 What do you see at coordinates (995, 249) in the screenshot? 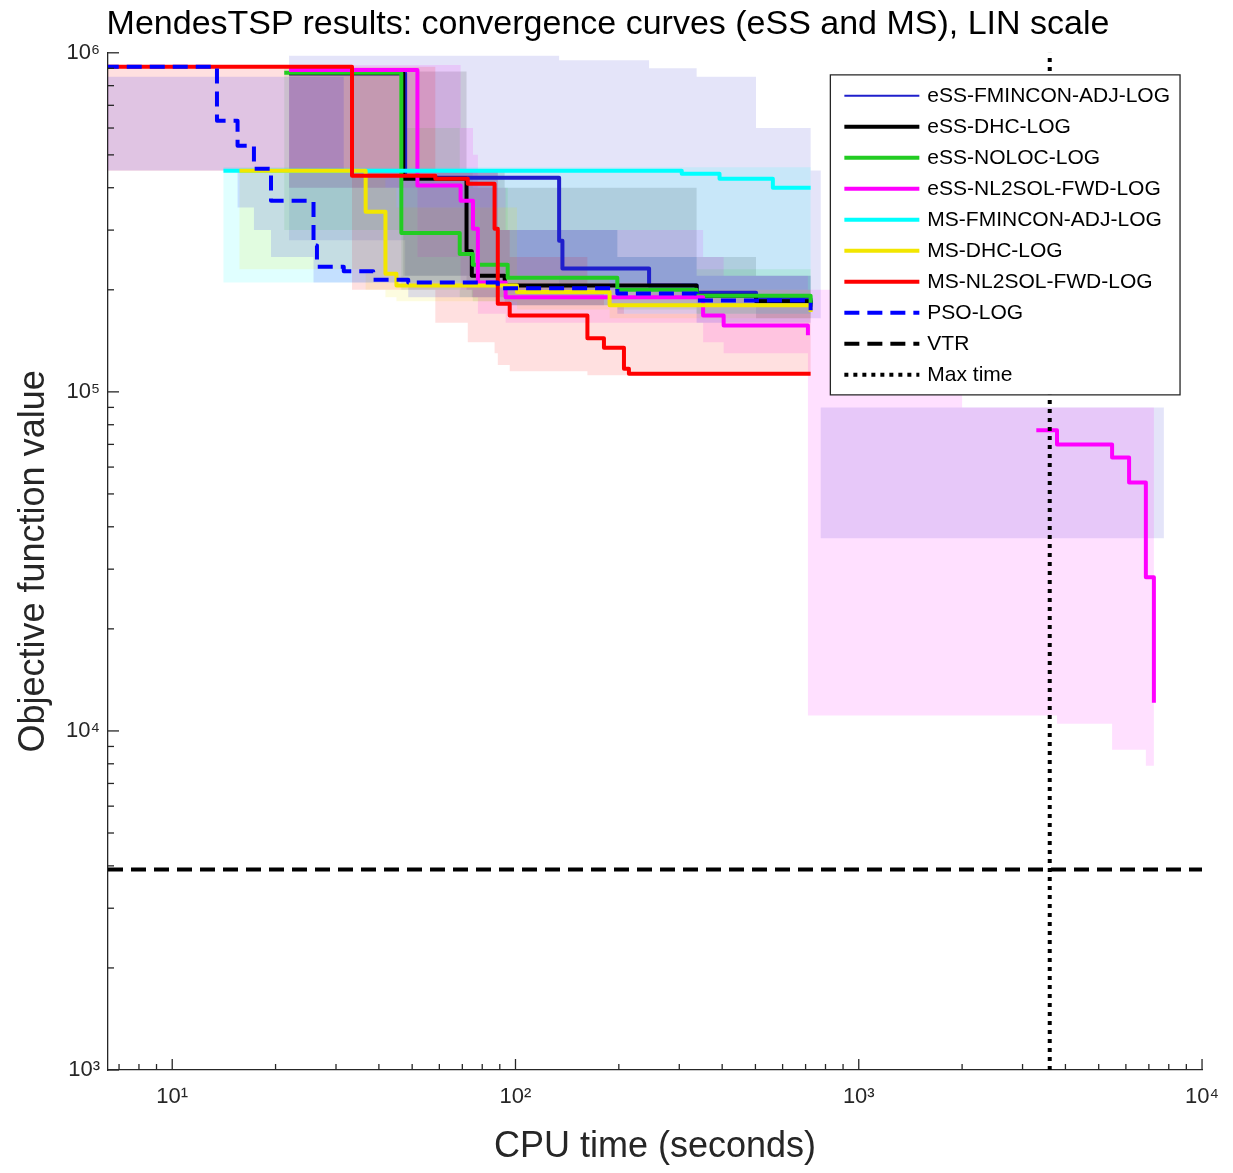
I see `legend-label: MS-DHC-LOG` at bounding box center [995, 249].